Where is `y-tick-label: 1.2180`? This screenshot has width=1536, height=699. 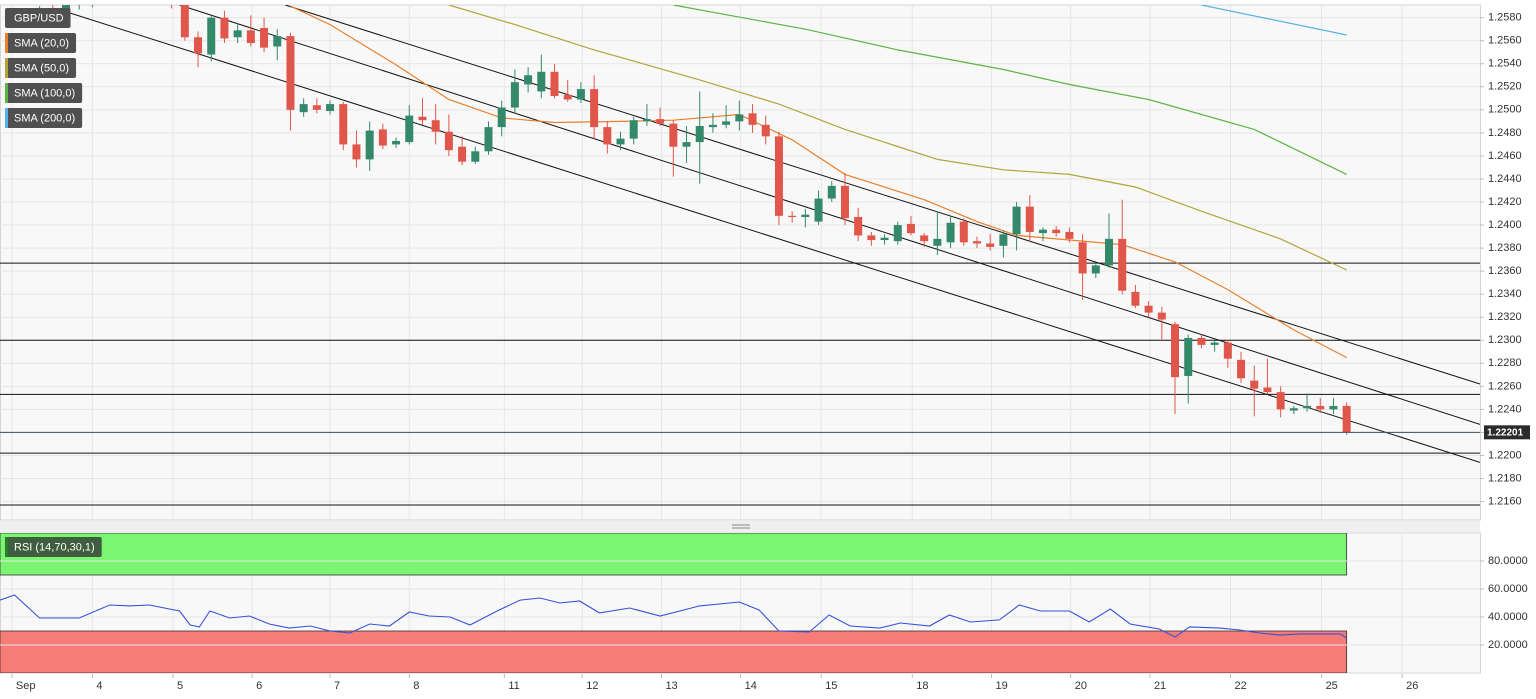 y-tick-label: 1.2180 is located at coordinates (1505, 478).